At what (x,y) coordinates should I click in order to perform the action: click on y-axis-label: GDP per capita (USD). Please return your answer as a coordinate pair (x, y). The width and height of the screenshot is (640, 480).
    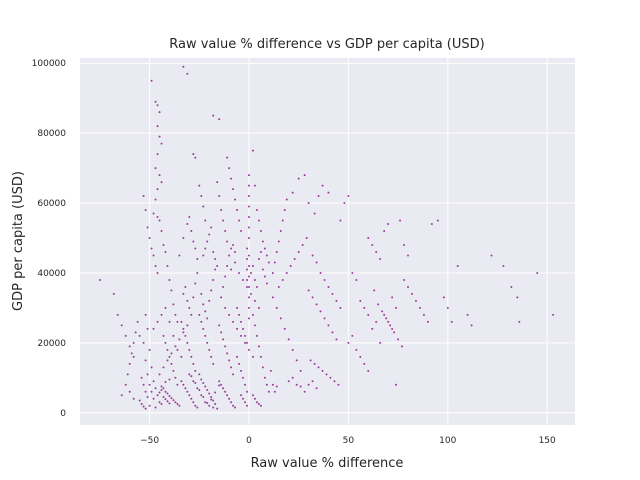
    Looking at the image, I should click on (18, 241).